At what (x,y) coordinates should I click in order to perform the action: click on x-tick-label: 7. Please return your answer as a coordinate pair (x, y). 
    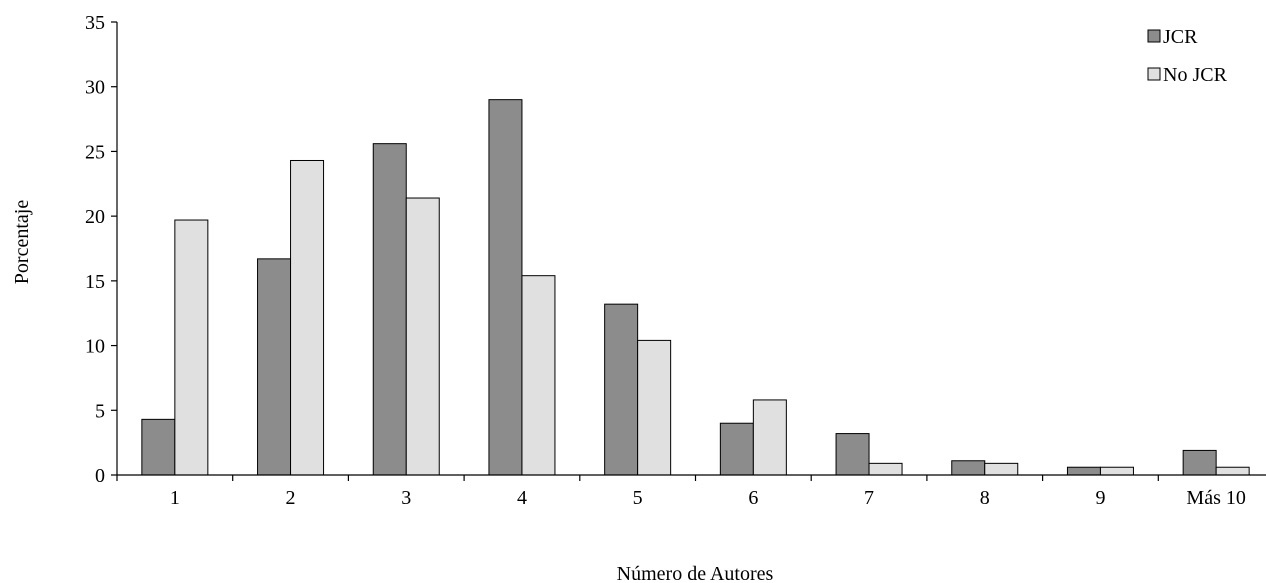
    Looking at the image, I should click on (869, 498).